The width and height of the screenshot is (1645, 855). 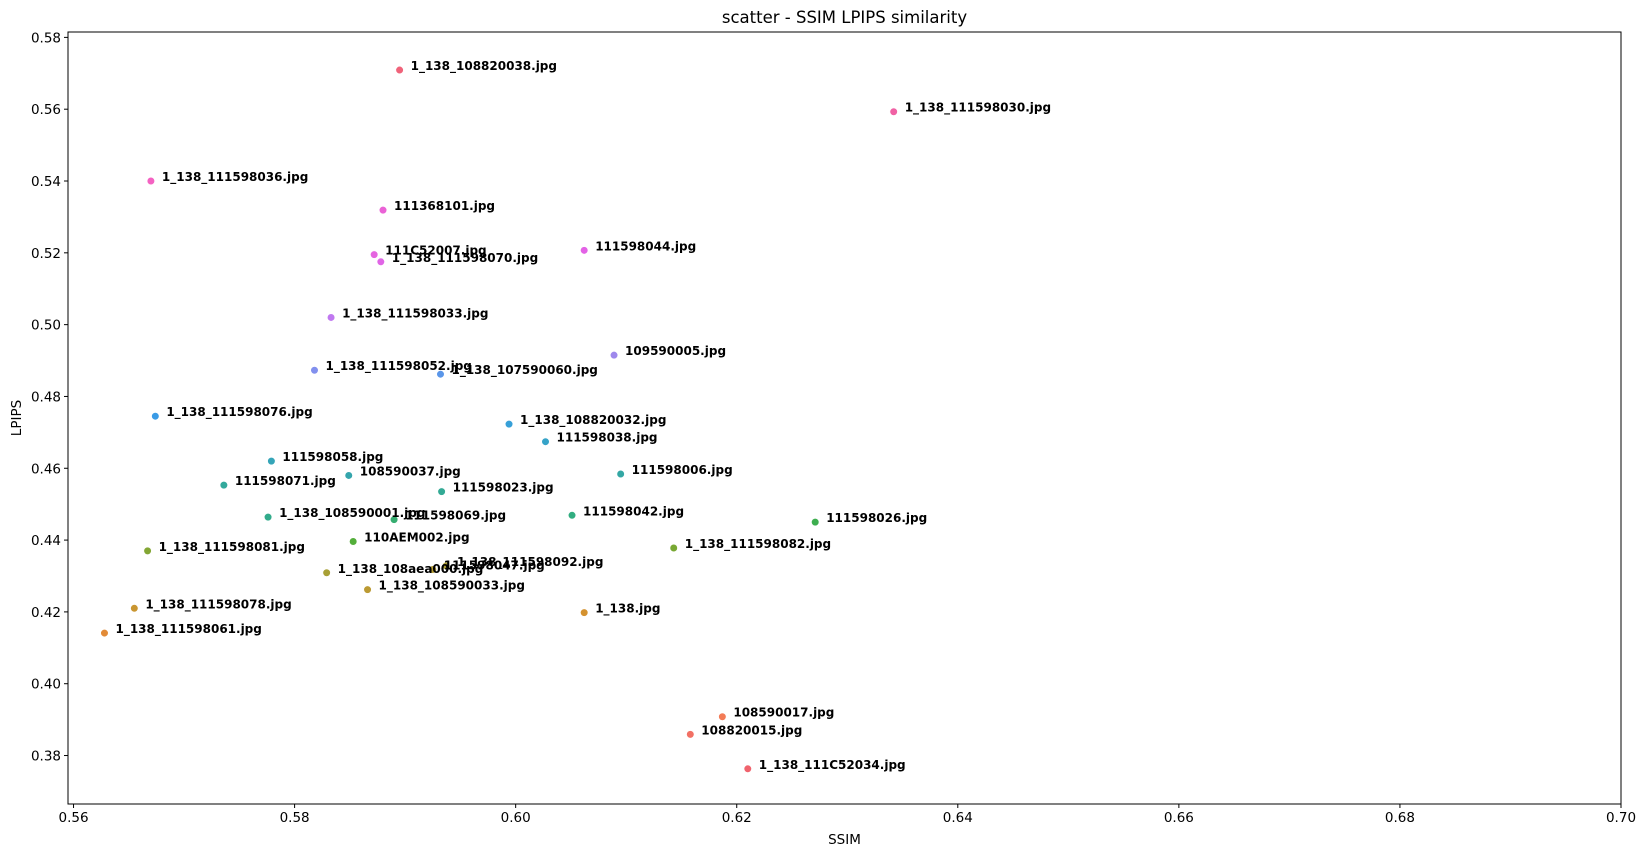 I want to click on data-point-label: 111598044.jpg, so click(x=645, y=246).